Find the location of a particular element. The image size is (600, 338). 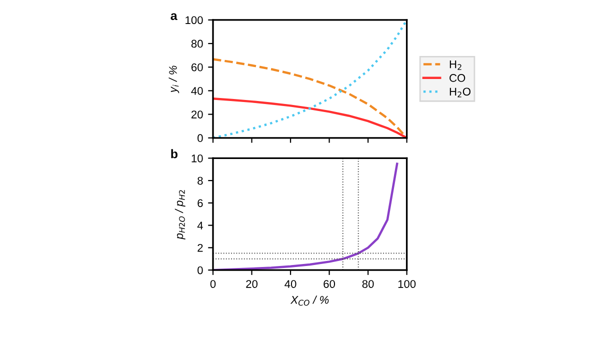

y-tick-label: 2 is located at coordinates (200, 248).